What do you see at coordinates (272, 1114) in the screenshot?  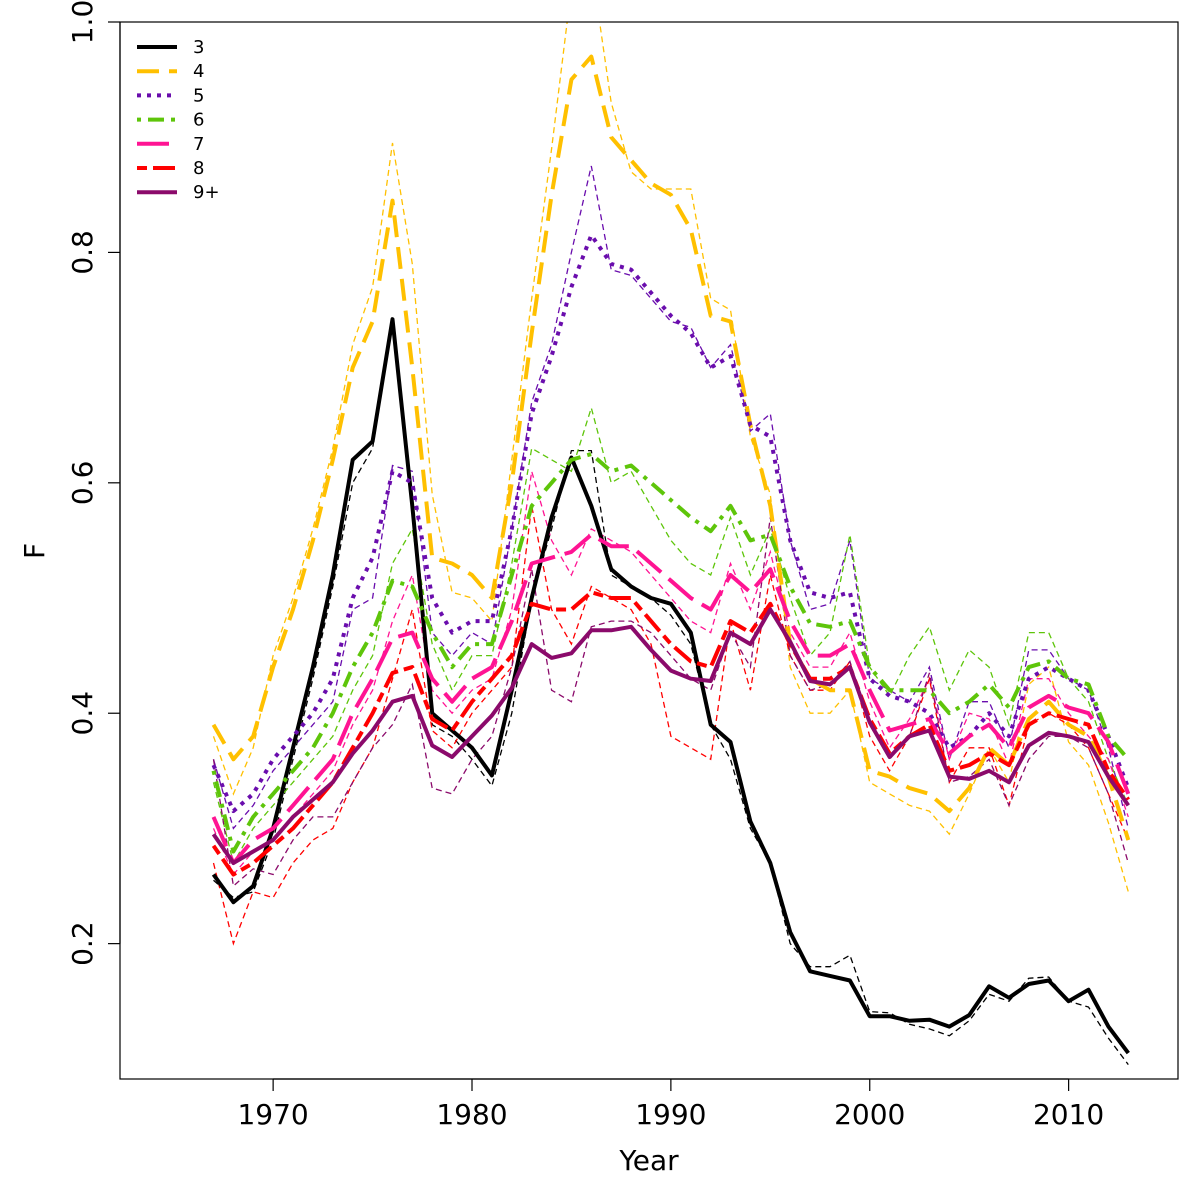 I see `x-tick-label: 1970` at bounding box center [272, 1114].